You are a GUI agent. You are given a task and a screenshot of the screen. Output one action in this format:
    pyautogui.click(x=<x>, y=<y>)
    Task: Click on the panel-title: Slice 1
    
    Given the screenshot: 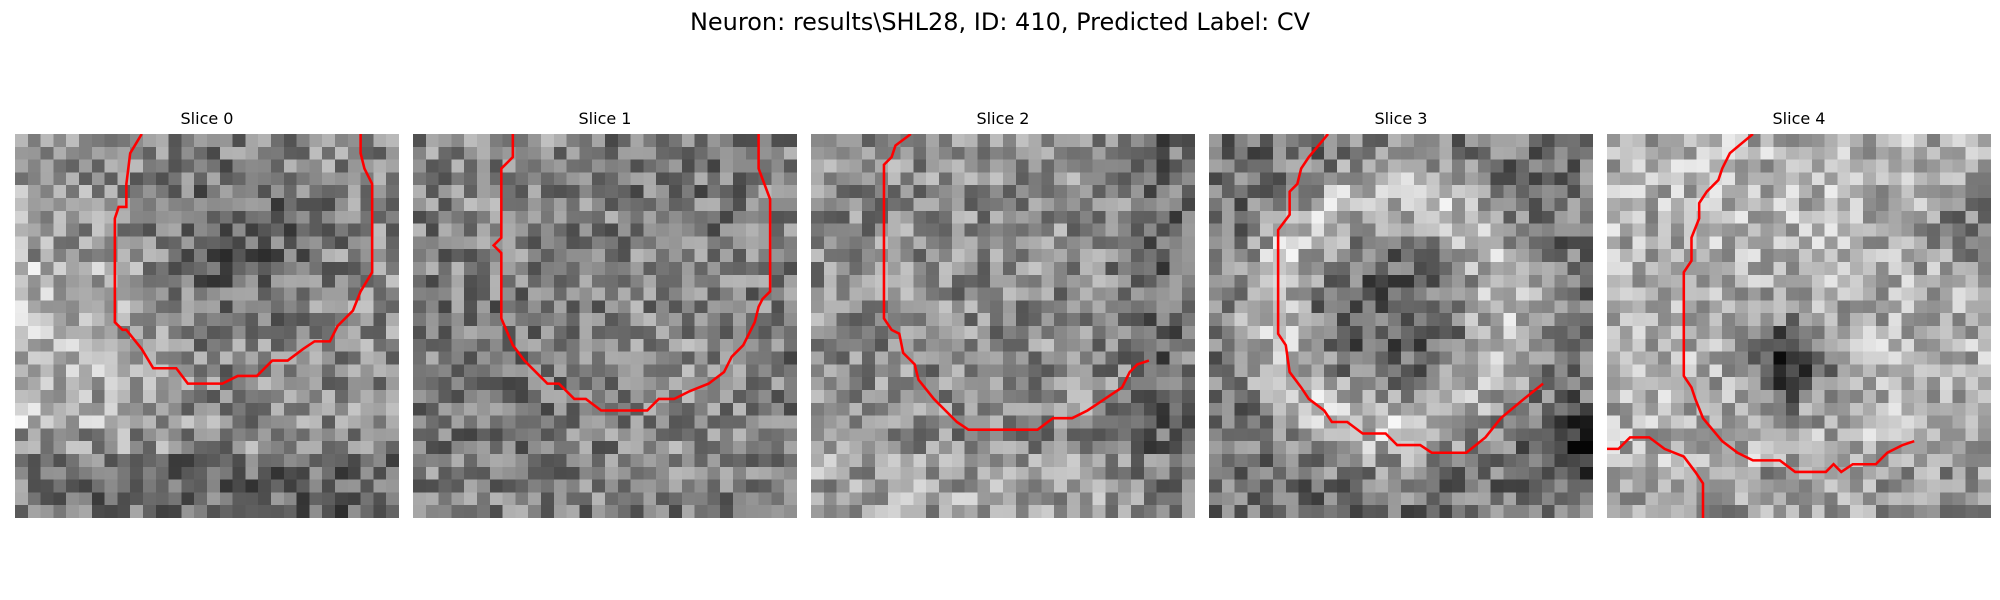 What is the action you would take?
    pyautogui.click(x=605, y=118)
    